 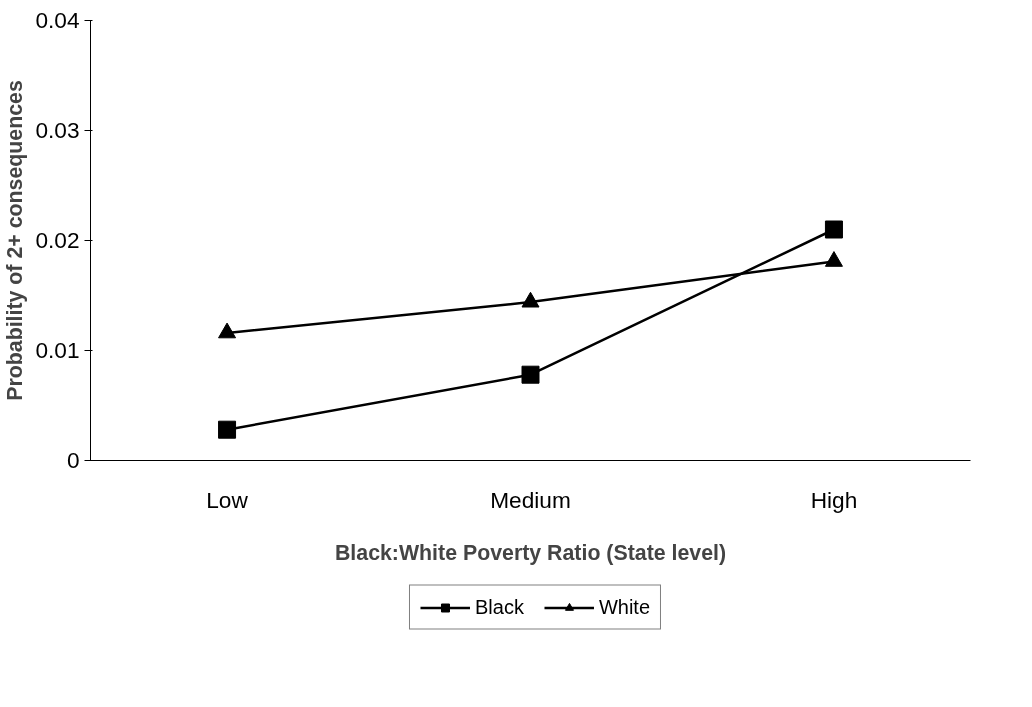 I want to click on legend-label: White, so click(x=624, y=607).